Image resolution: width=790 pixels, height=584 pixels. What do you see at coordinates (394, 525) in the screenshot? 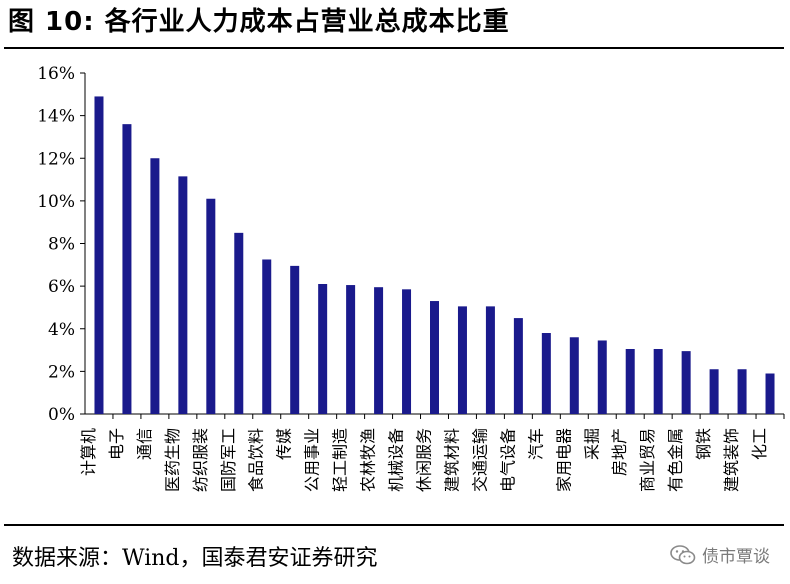
I see `bottom-rule` at bounding box center [394, 525].